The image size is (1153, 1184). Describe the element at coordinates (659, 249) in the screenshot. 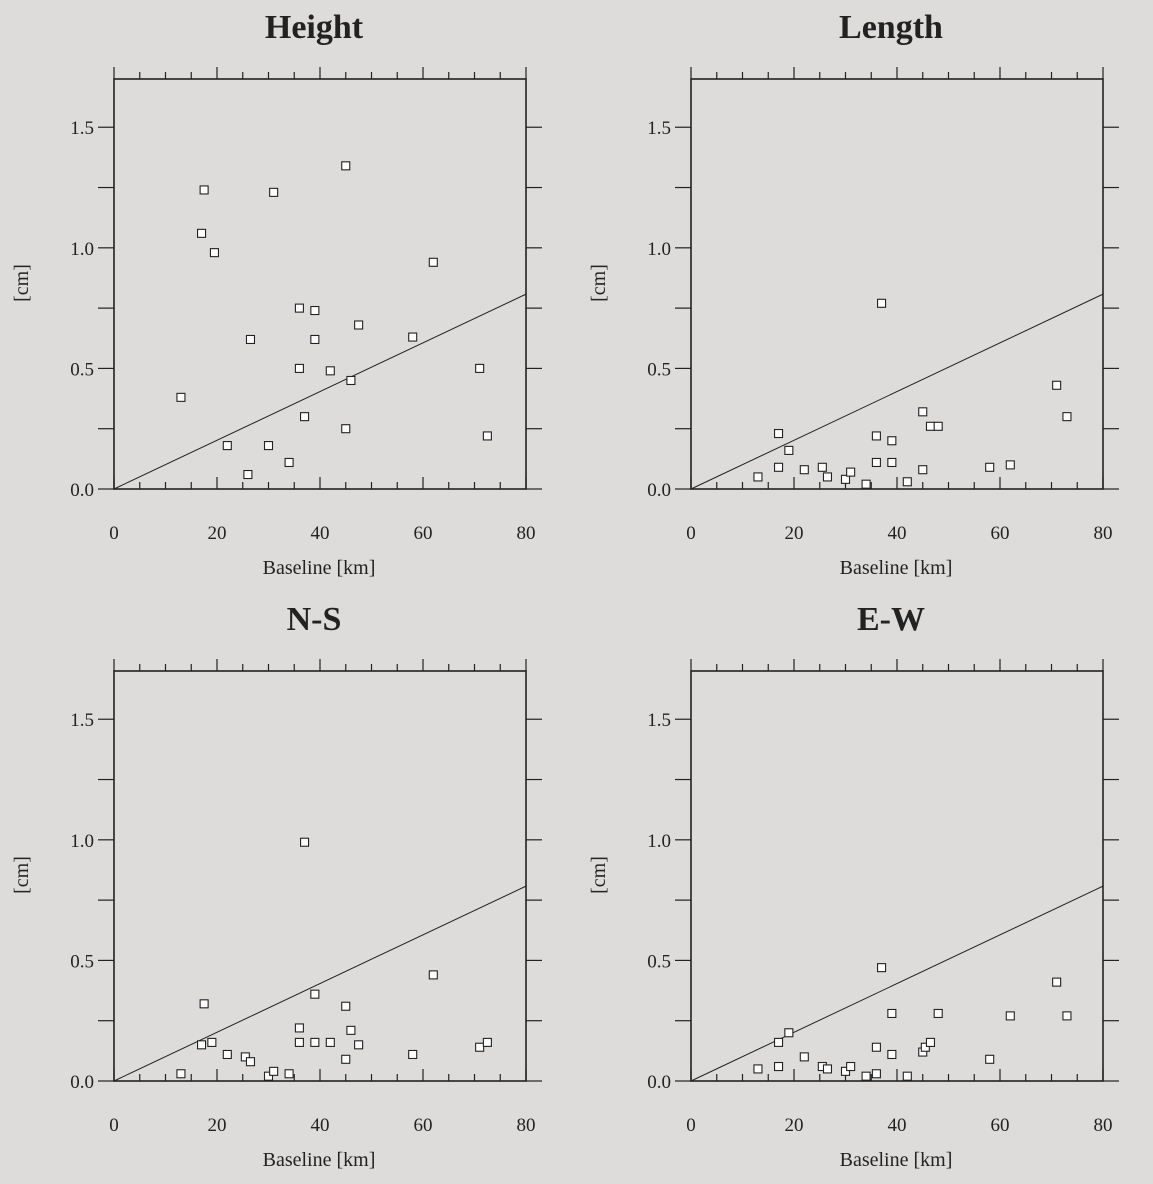

I see `y-tick-label: 1.0` at that location.